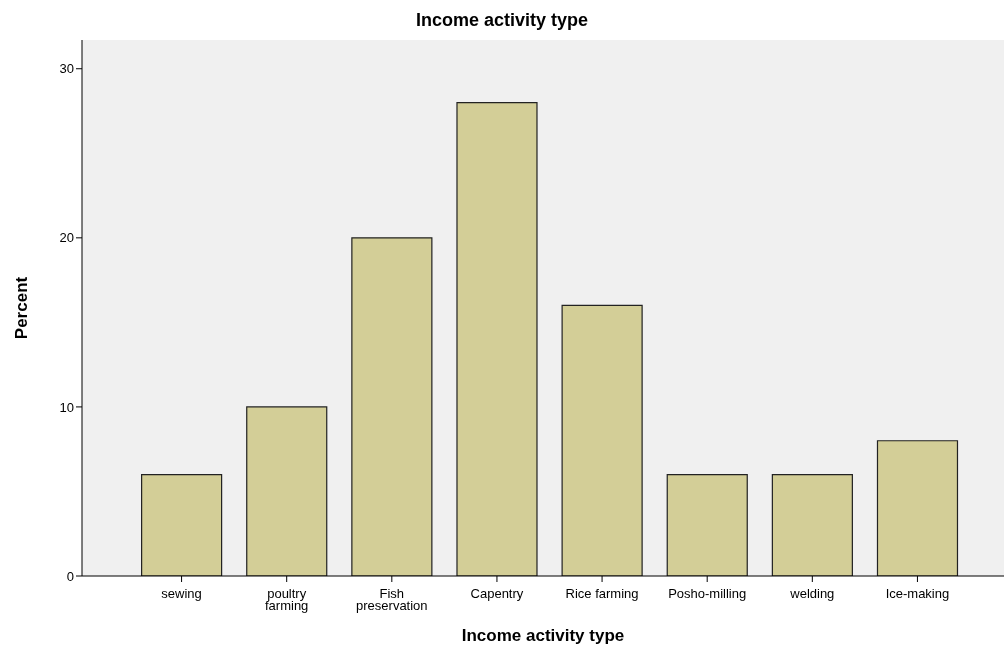  I want to click on x-axis-title: Income activity type, so click(543, 636).